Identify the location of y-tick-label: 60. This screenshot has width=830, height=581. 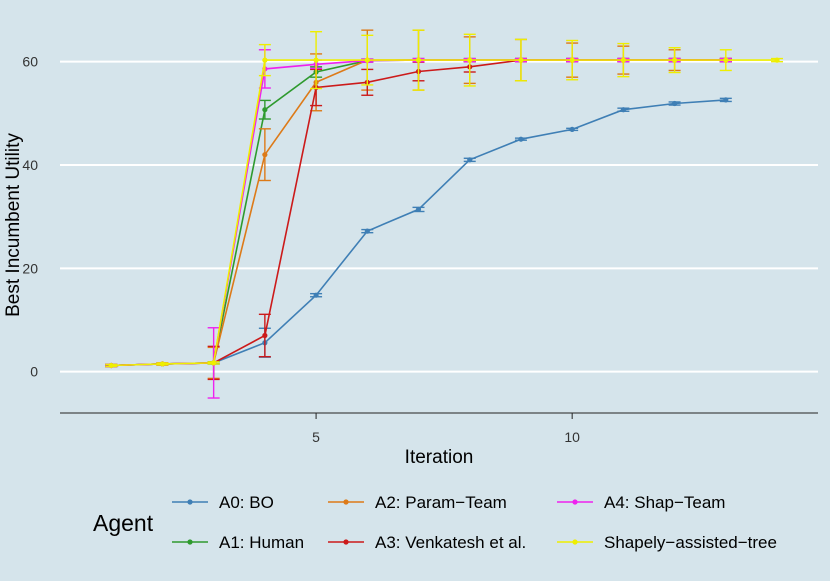
(30, 62).